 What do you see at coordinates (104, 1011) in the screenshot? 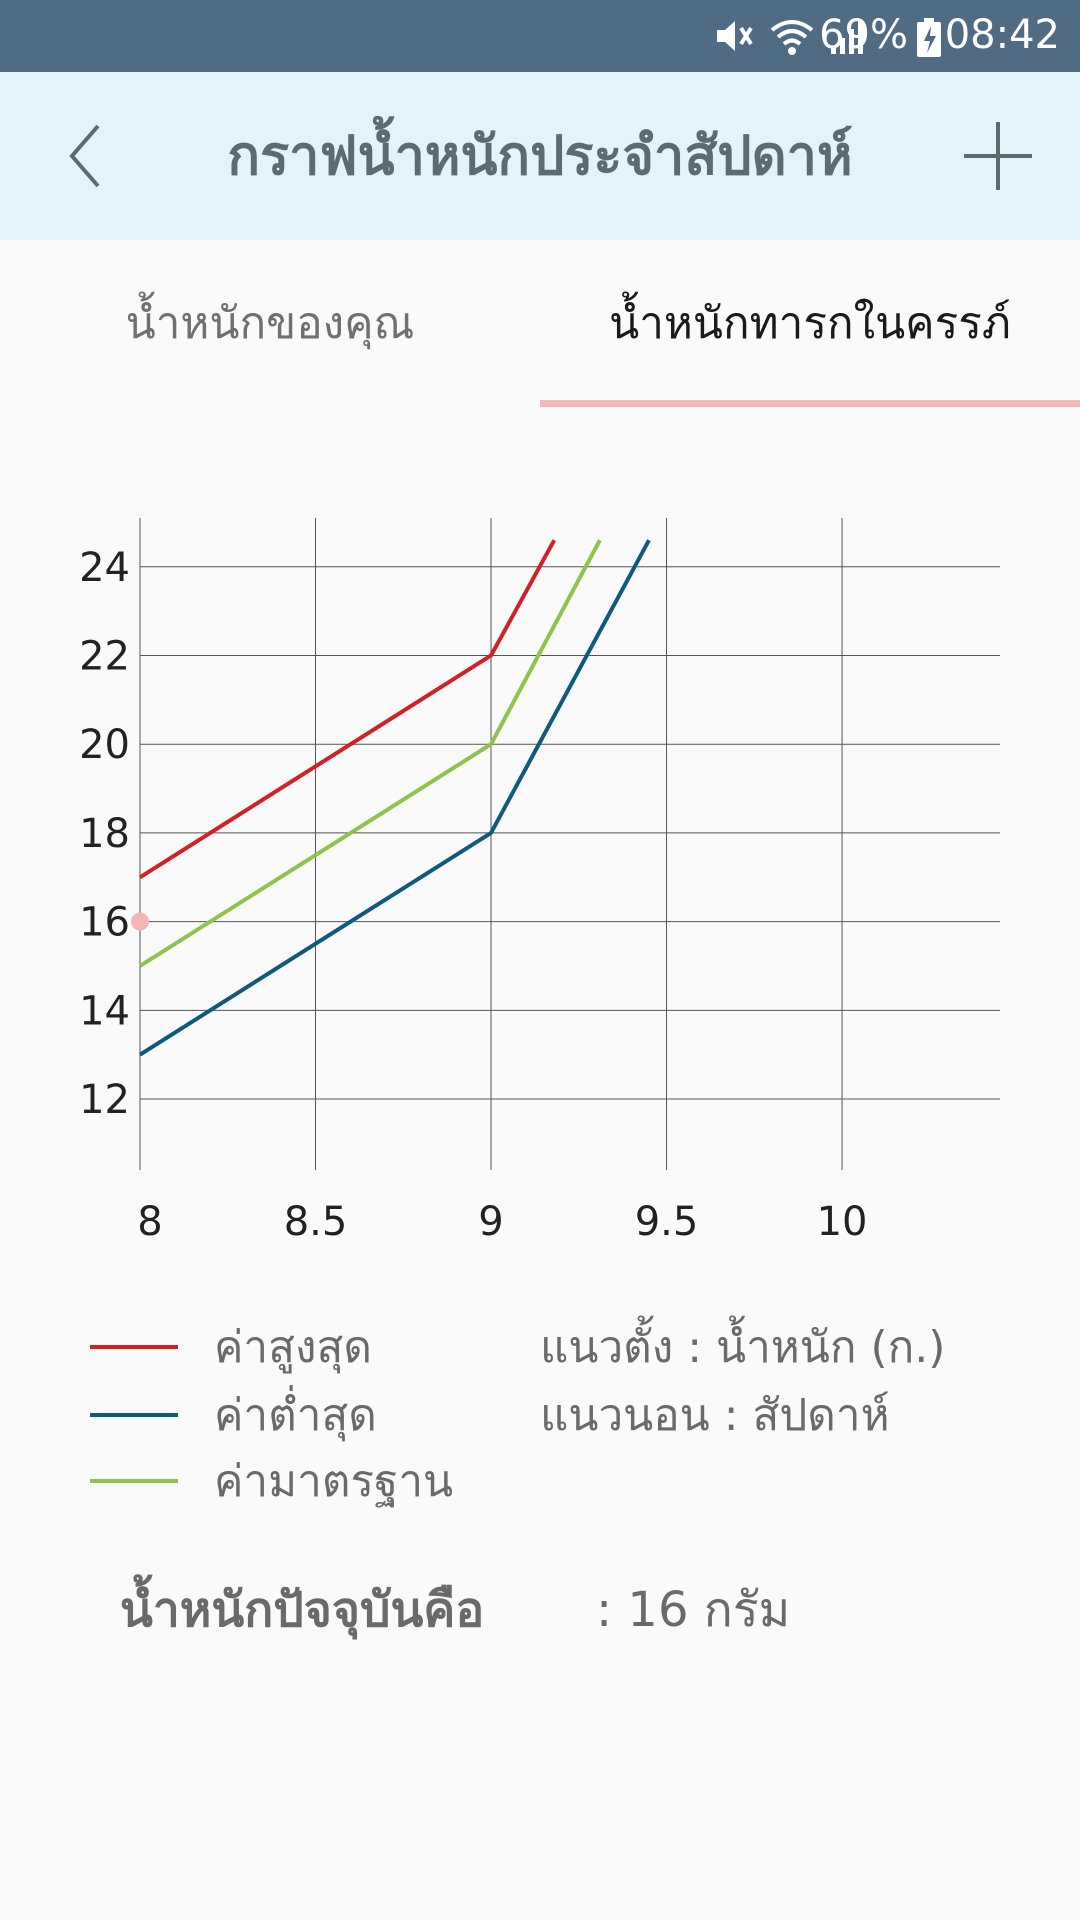
I see `y-tick-label: 14` at bounding box center [104, 1011].